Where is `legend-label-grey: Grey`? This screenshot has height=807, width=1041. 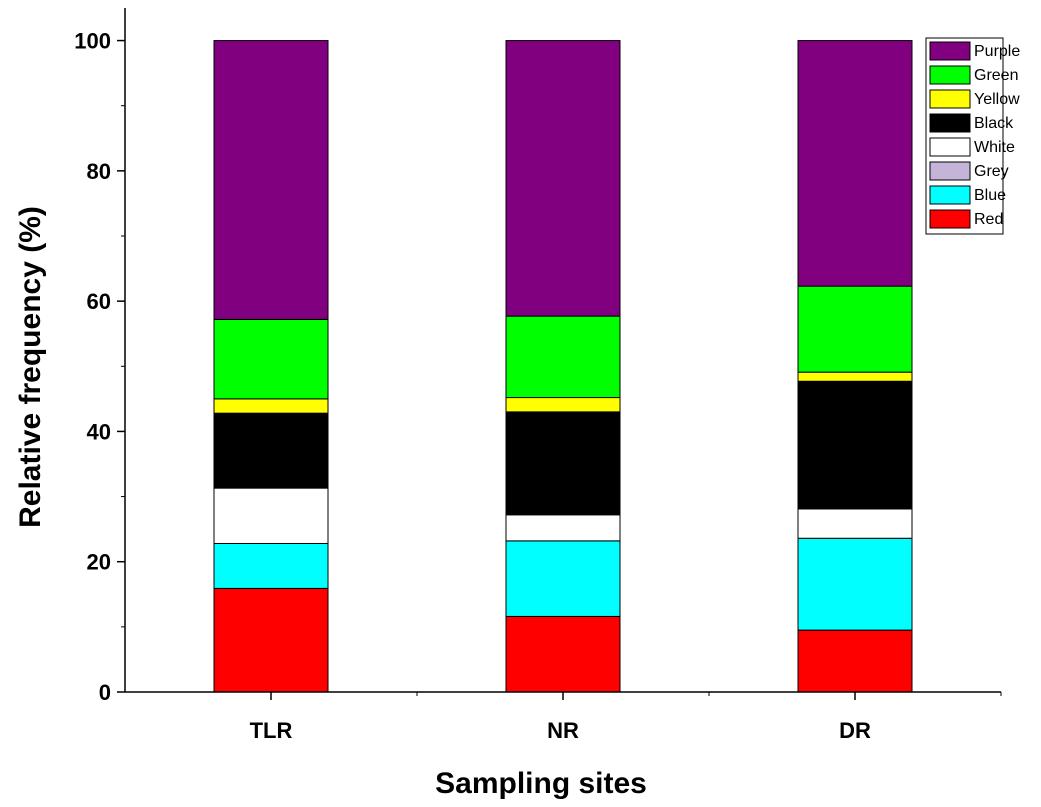
legend-label-grey: Grey is located at coordinates (991, 171).